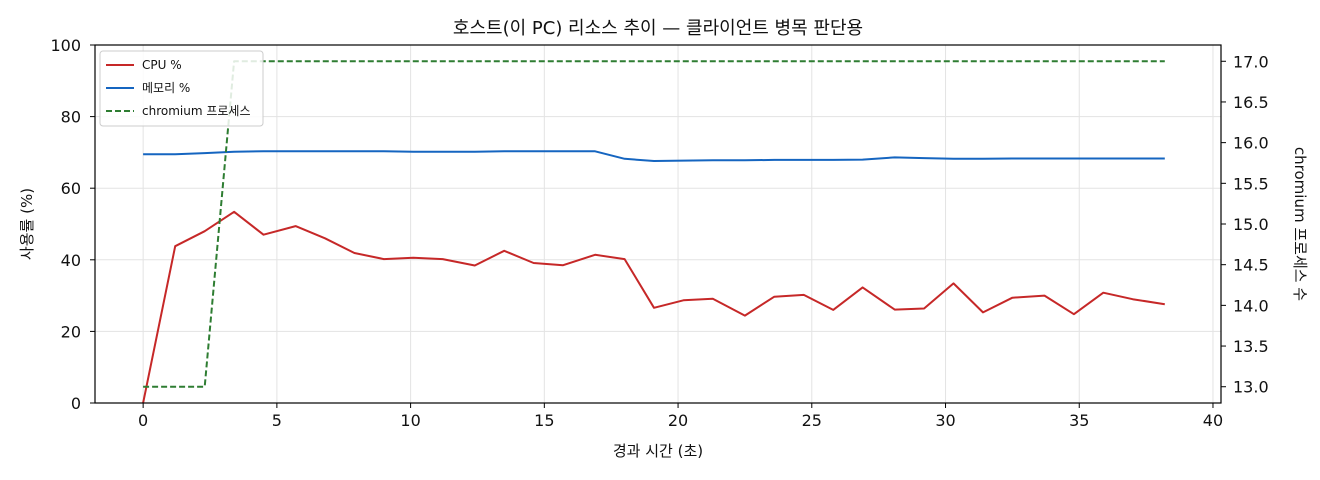 Image resolution: width=1320 pixels, height=480 pixels. What do you see at coordinates (72, 224) in the screenshot?
I see `y-axis-left: 0 20 40 60 80 100` at bounding box center [72, 224].